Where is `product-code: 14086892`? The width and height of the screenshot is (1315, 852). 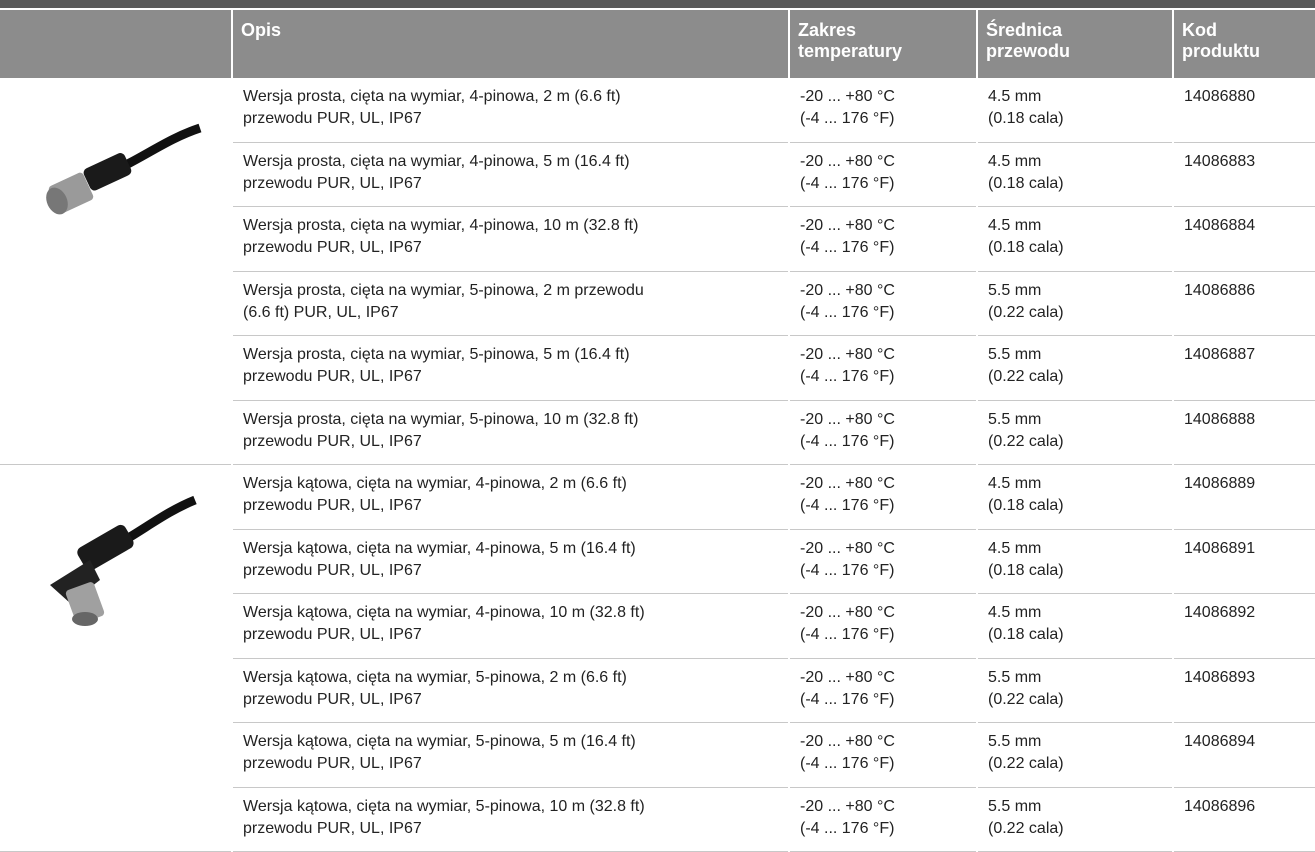 product-code: 14086892 is located at coordinates (1244, 626).